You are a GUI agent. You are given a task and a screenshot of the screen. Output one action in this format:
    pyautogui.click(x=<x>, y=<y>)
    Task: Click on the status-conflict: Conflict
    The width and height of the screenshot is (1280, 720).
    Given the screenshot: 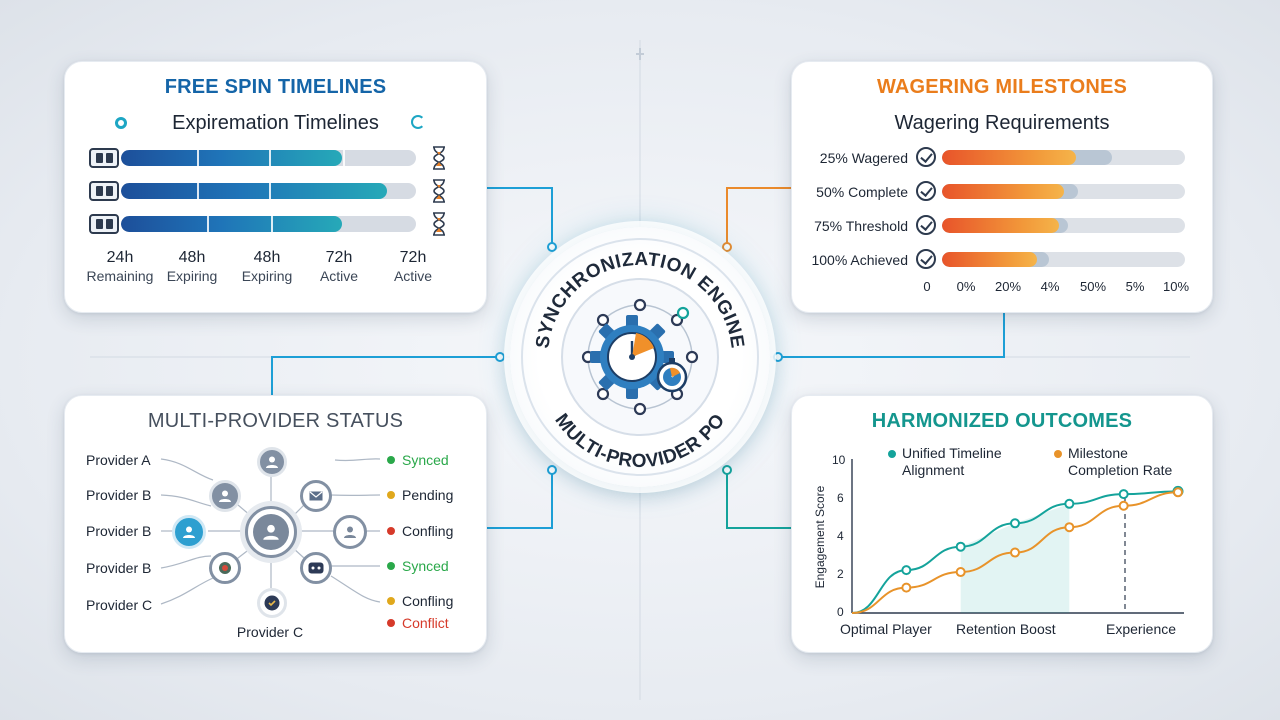 What is the action you would take?
    pyautogui.click(x=418, y=623)
    